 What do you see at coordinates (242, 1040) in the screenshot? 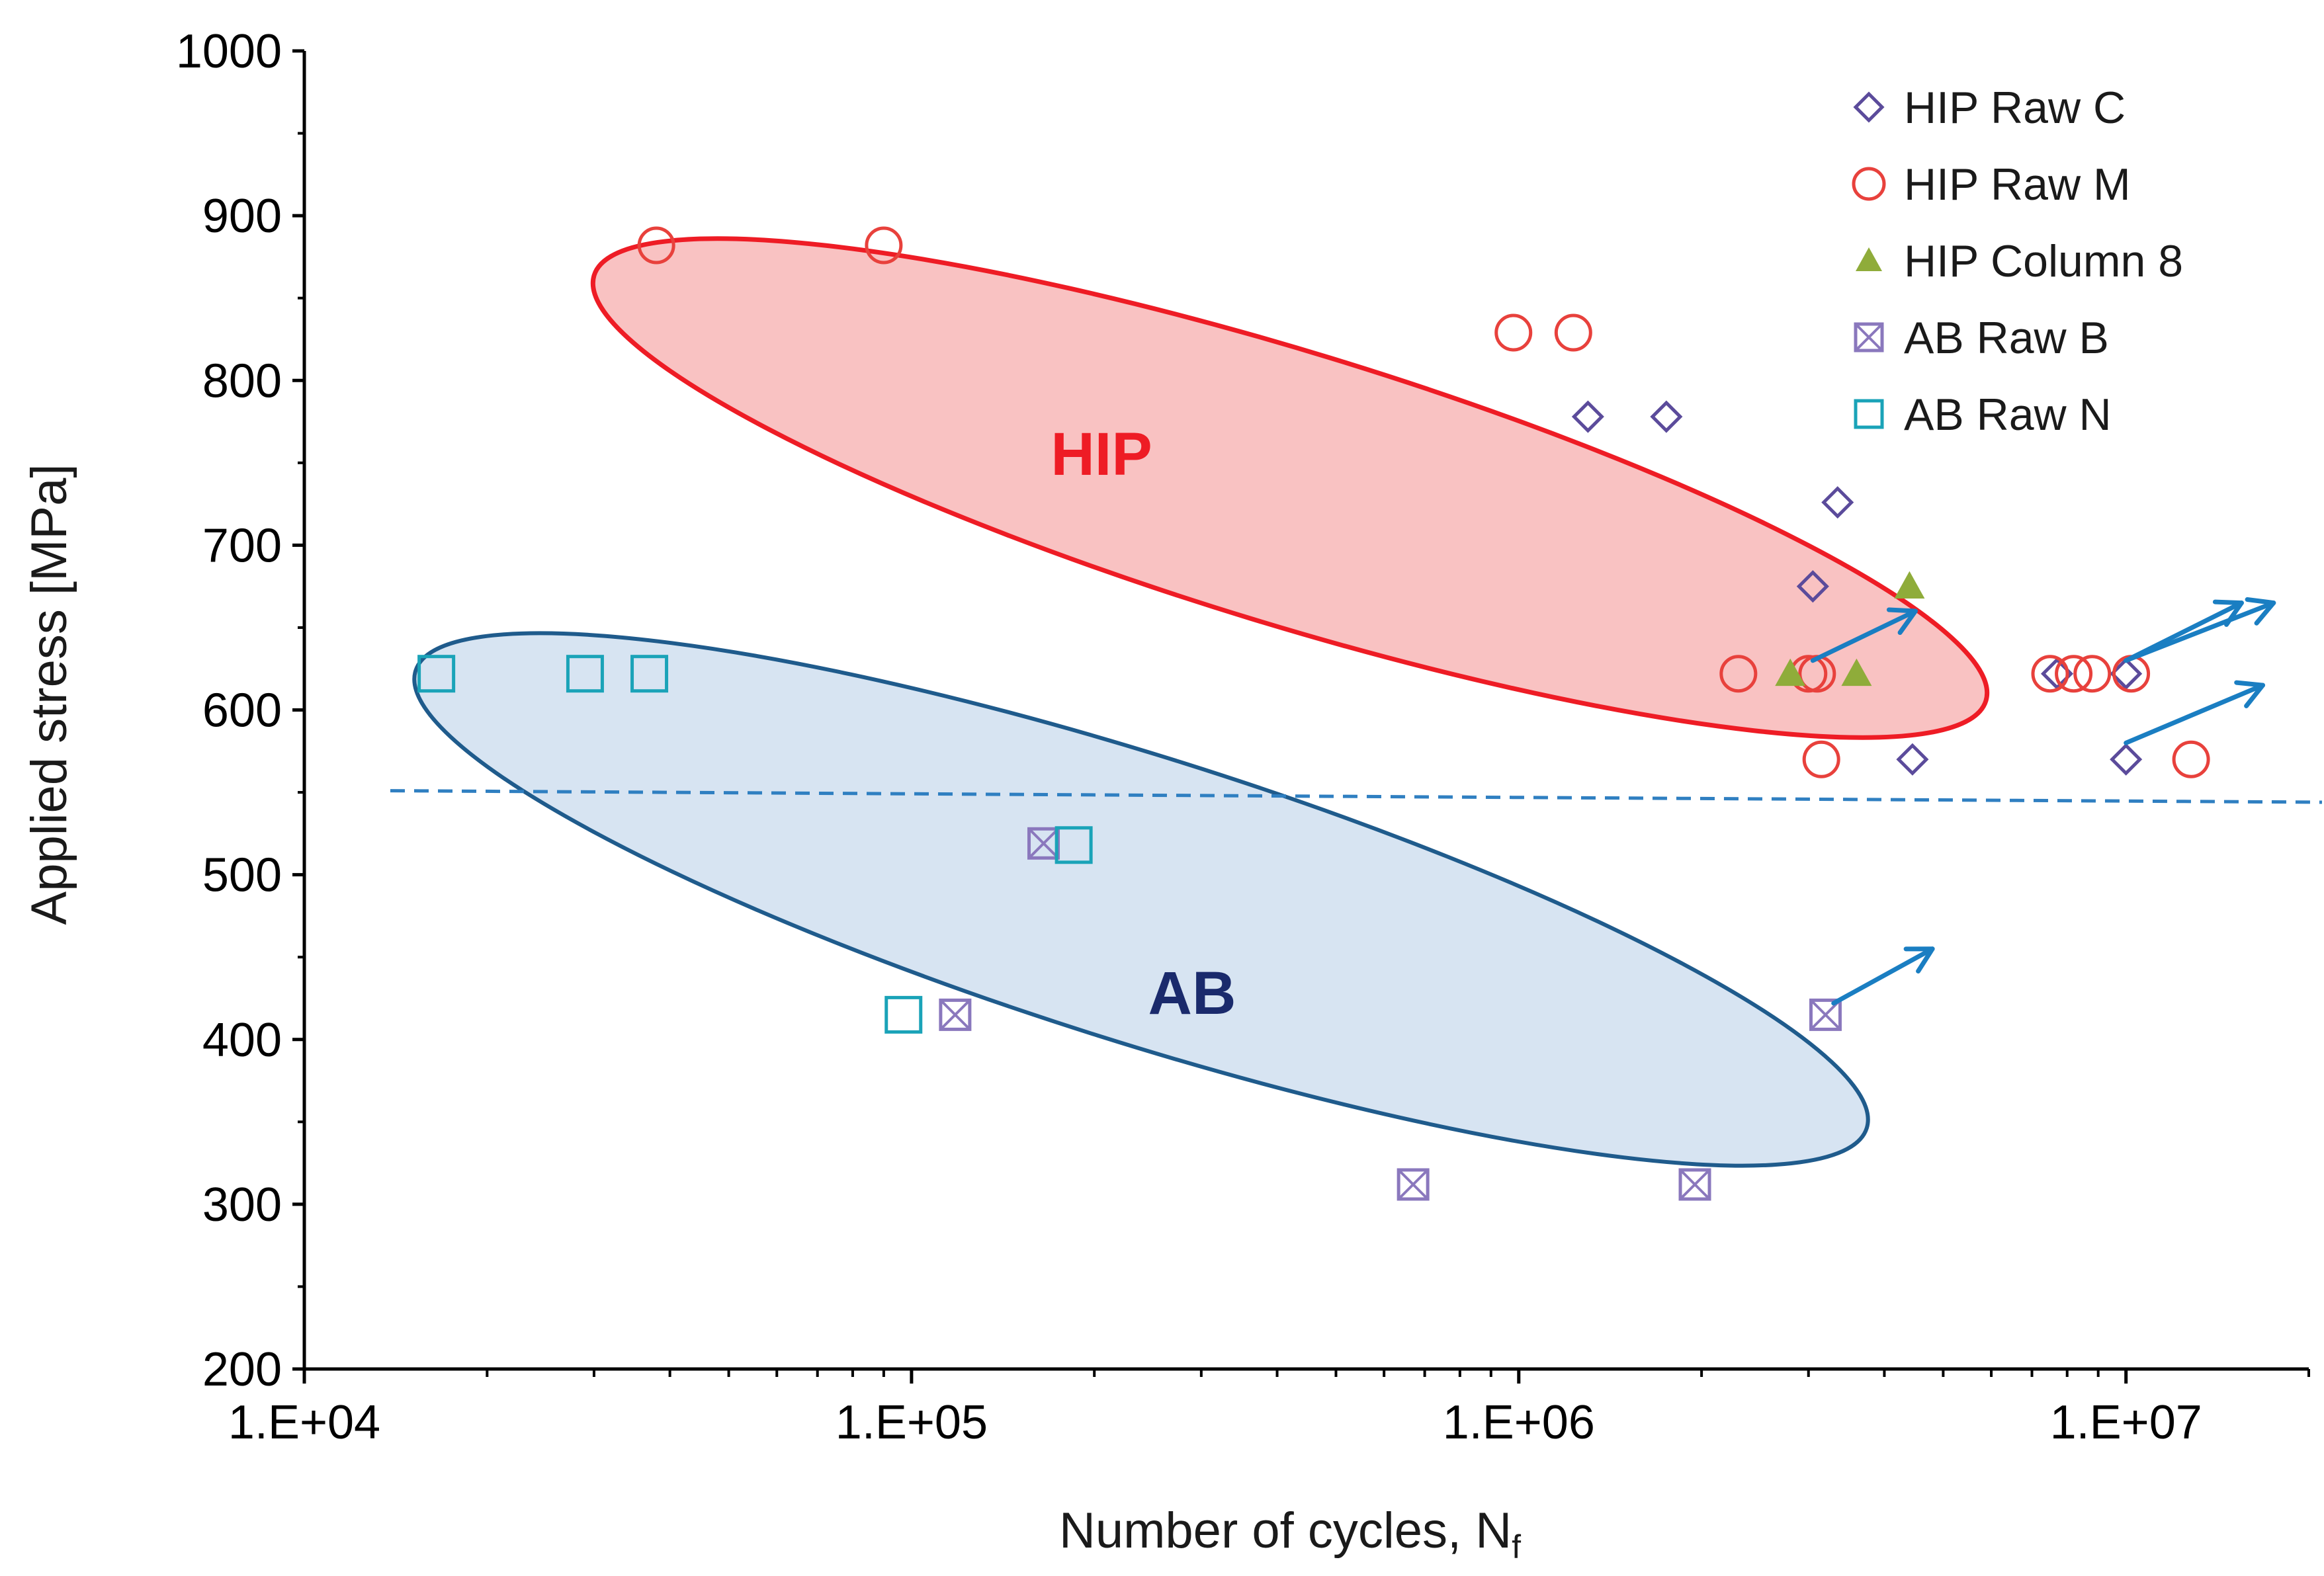
I see `y-tick-label: 400` at bounding box center [242, 1040].